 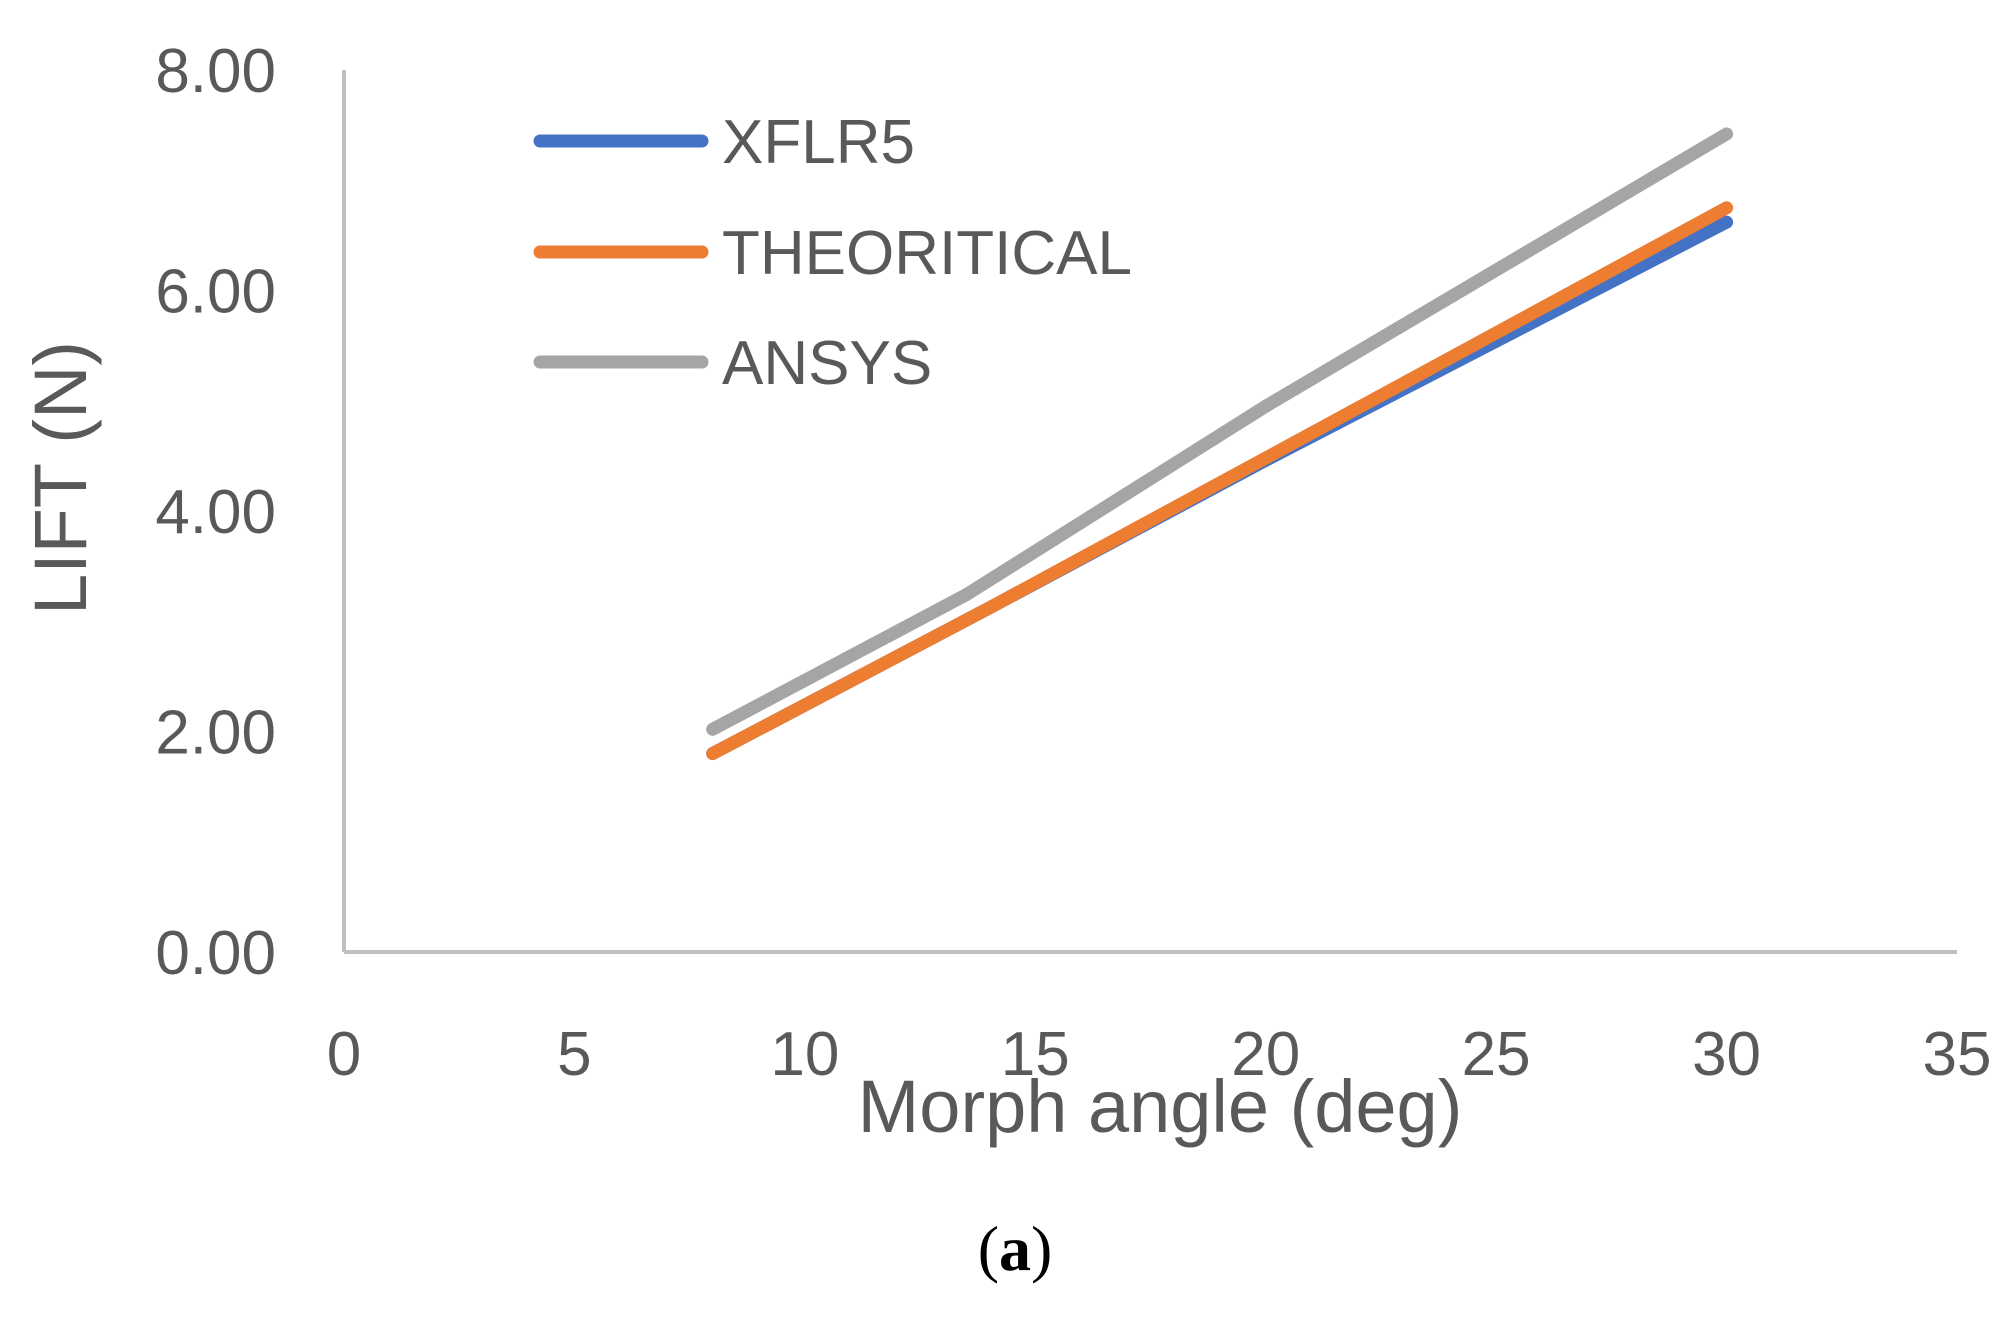 What do you see at coordinates (1496, 1054) in the screenshot?
I see `x-tick-label: 25` at bounding box center [1496, 1054].